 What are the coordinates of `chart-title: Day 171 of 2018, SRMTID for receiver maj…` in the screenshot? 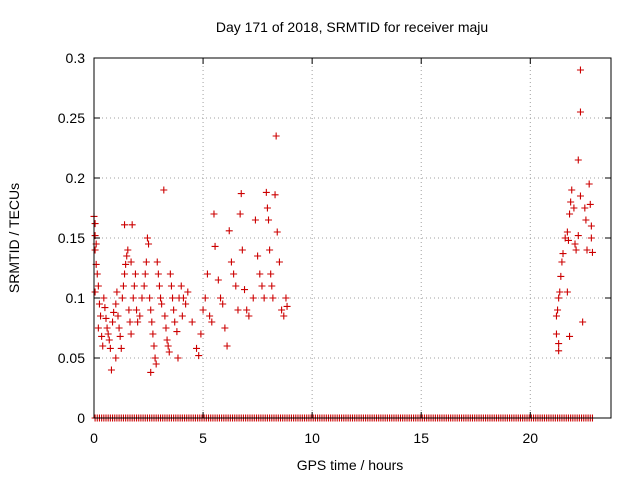 It's located at (352, 27).